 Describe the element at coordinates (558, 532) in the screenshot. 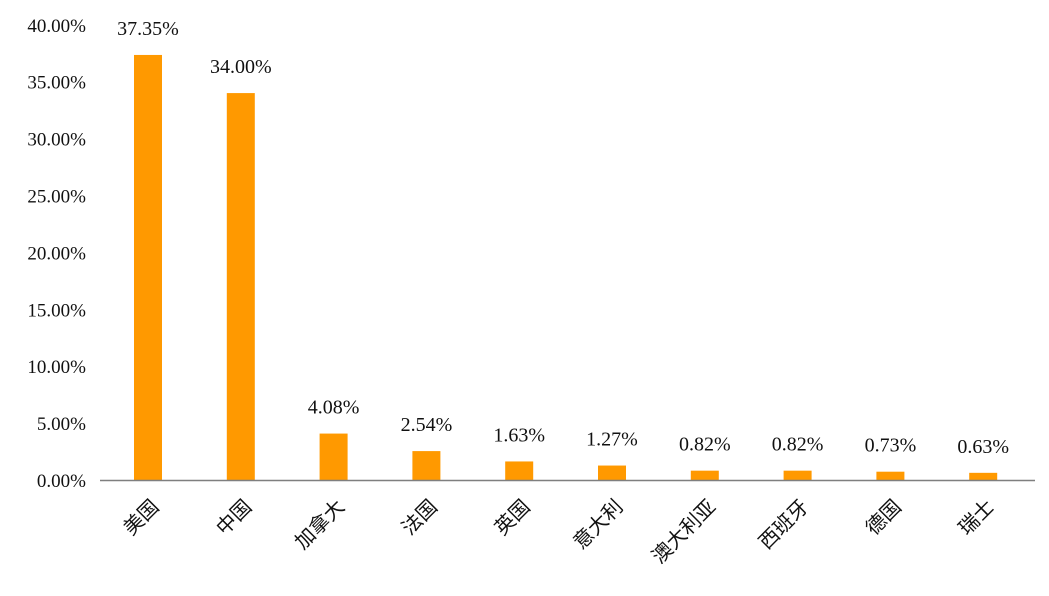

I see `x-axis-tick-labels: 美国 中国 加拿大 法国 英国 意大利 澳大利亚 西班牙 德国 瑞士` at that location.